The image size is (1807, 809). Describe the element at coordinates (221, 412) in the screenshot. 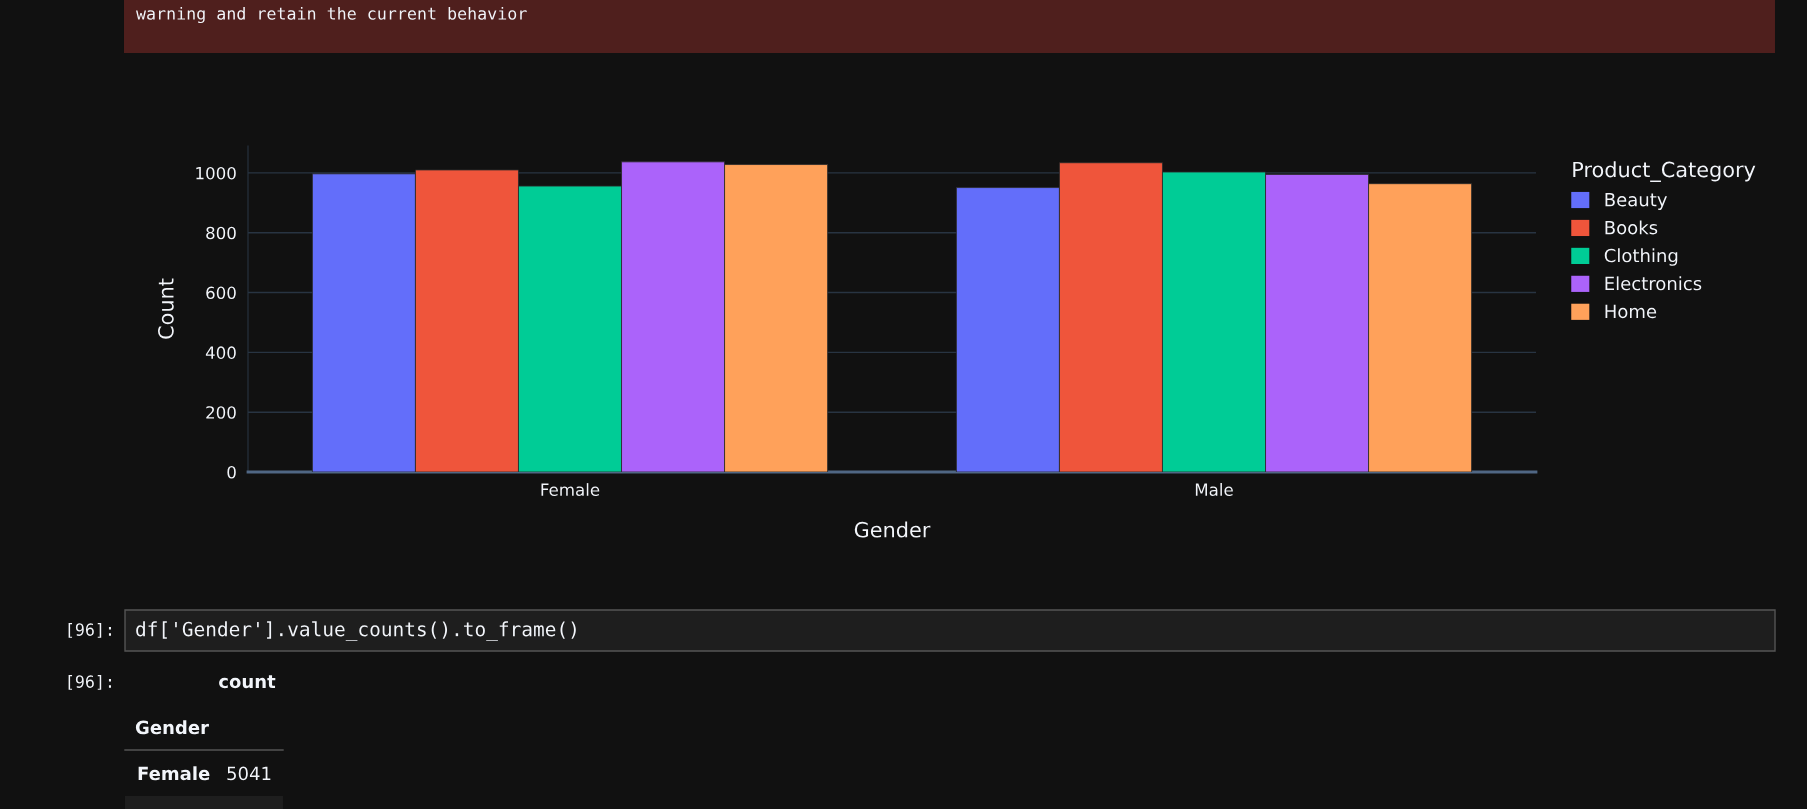

I see `y-tick-label: 200` at that location.